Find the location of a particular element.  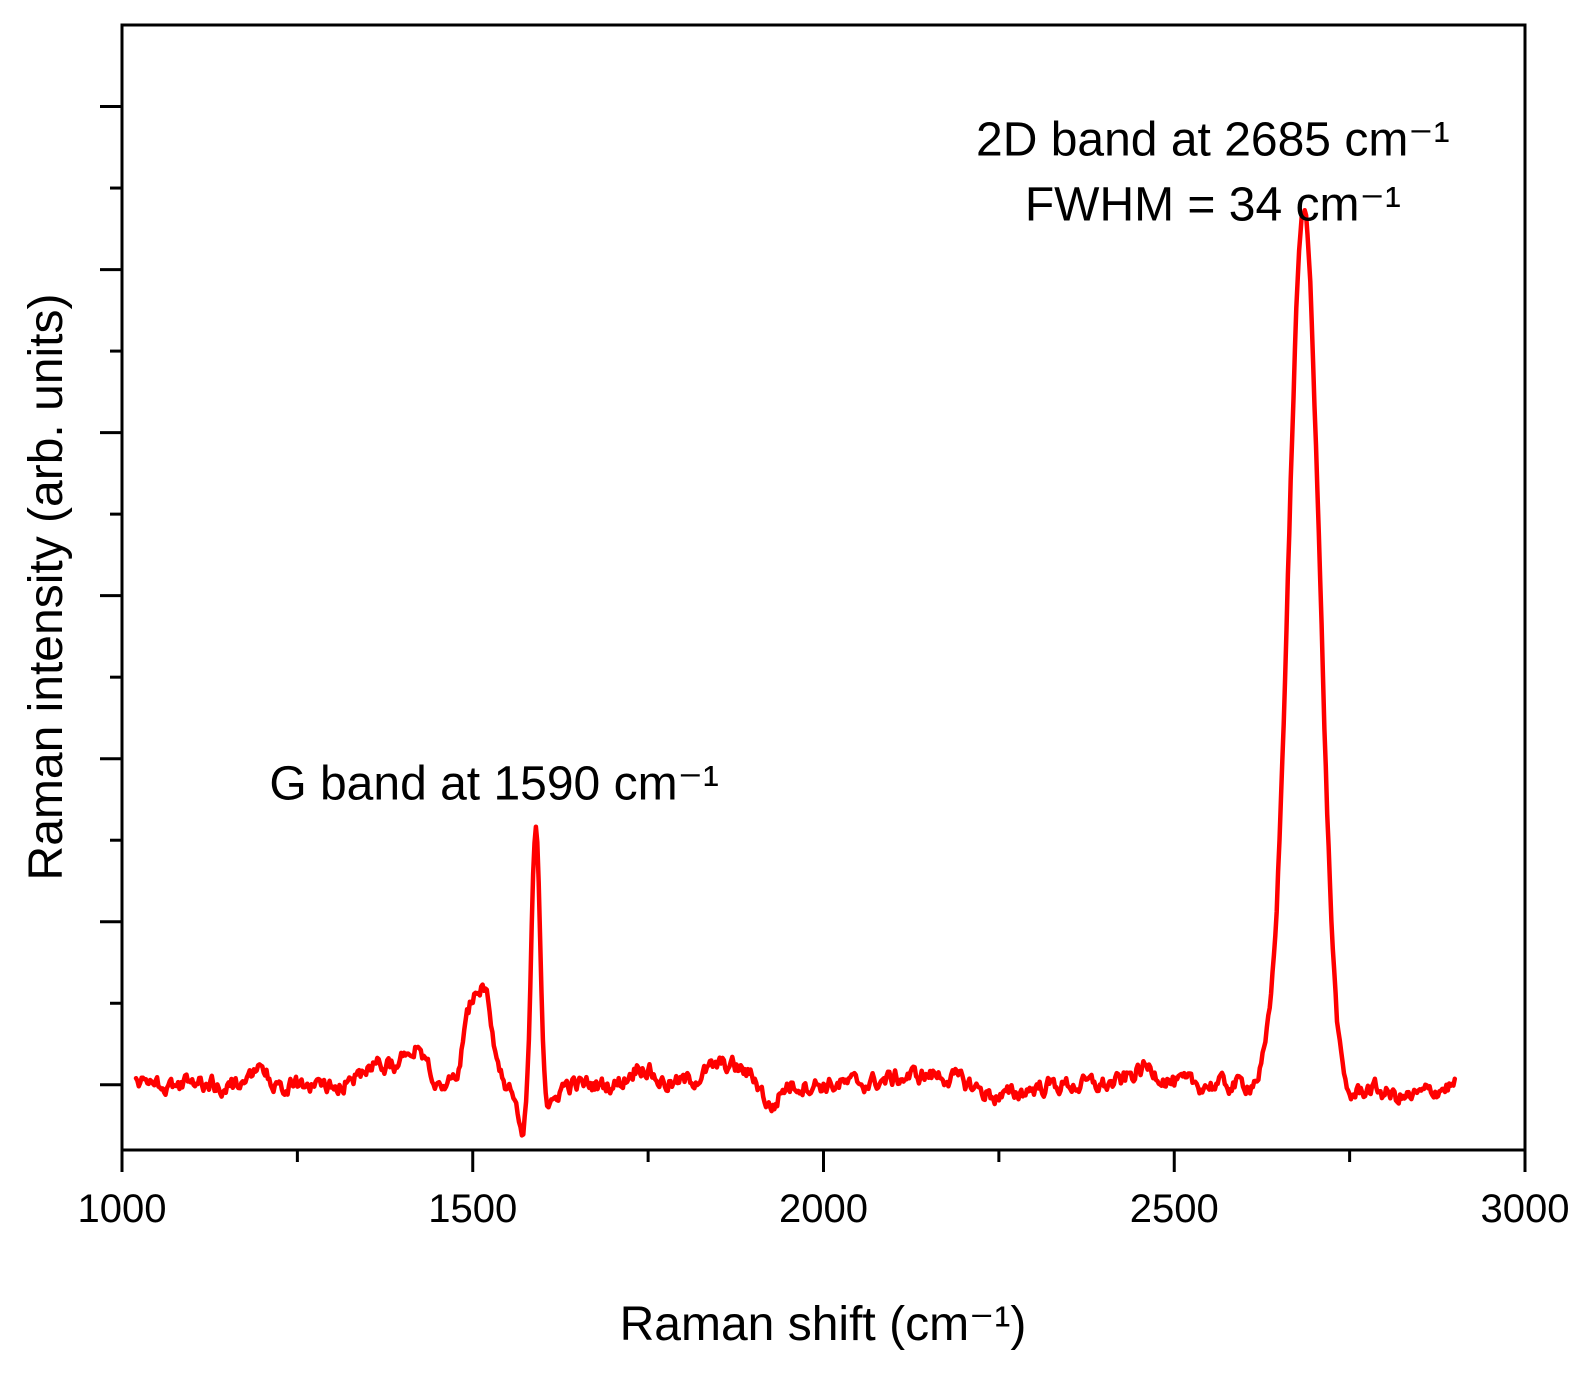

x-tick-label: 2500 is located at coordinates (1174, 1209).